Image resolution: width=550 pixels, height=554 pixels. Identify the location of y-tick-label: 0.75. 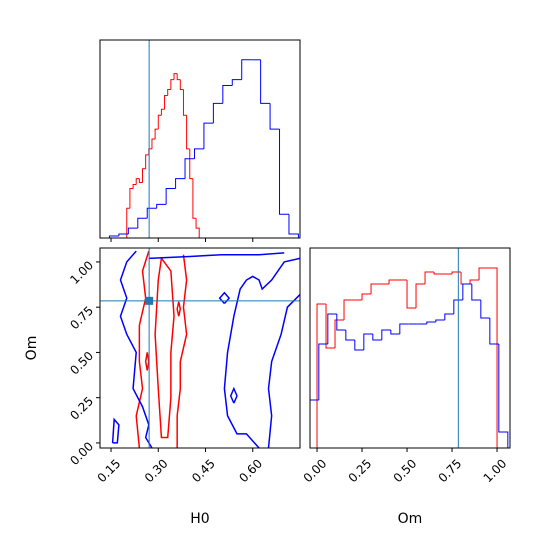
(81, 317).